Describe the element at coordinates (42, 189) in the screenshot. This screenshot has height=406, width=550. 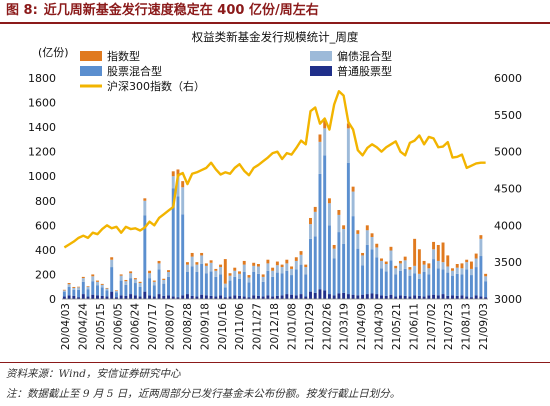
I see `y-left-axis: 0 200 400 600 800 1000 1200 1400 1600 1800` at that location.